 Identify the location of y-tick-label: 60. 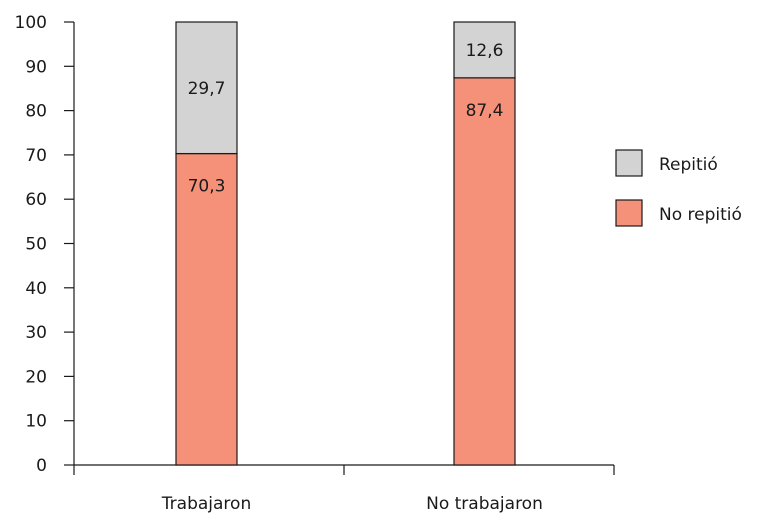
(36, 200).